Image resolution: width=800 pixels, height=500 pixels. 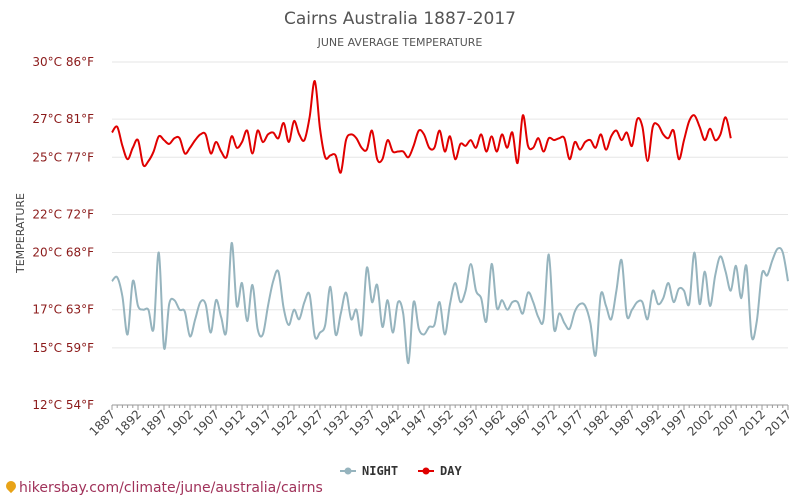 I want to click on x-tick-label: 1982, so click(x=596, y=422).